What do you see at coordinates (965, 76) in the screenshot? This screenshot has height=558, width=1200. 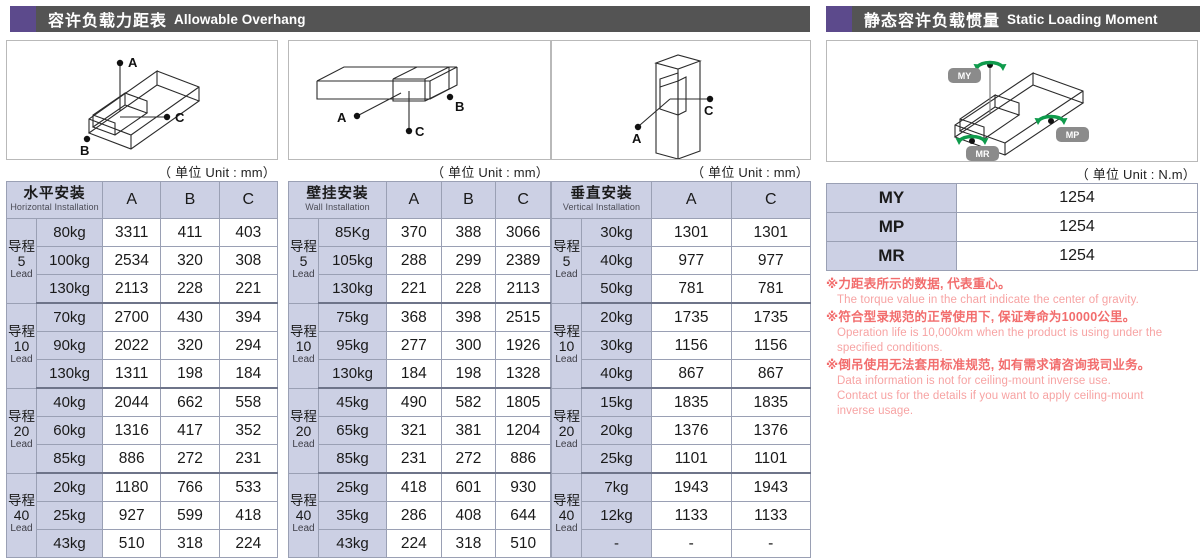 I see `moment-badge-my: MY` at bounding box center [965, 76].